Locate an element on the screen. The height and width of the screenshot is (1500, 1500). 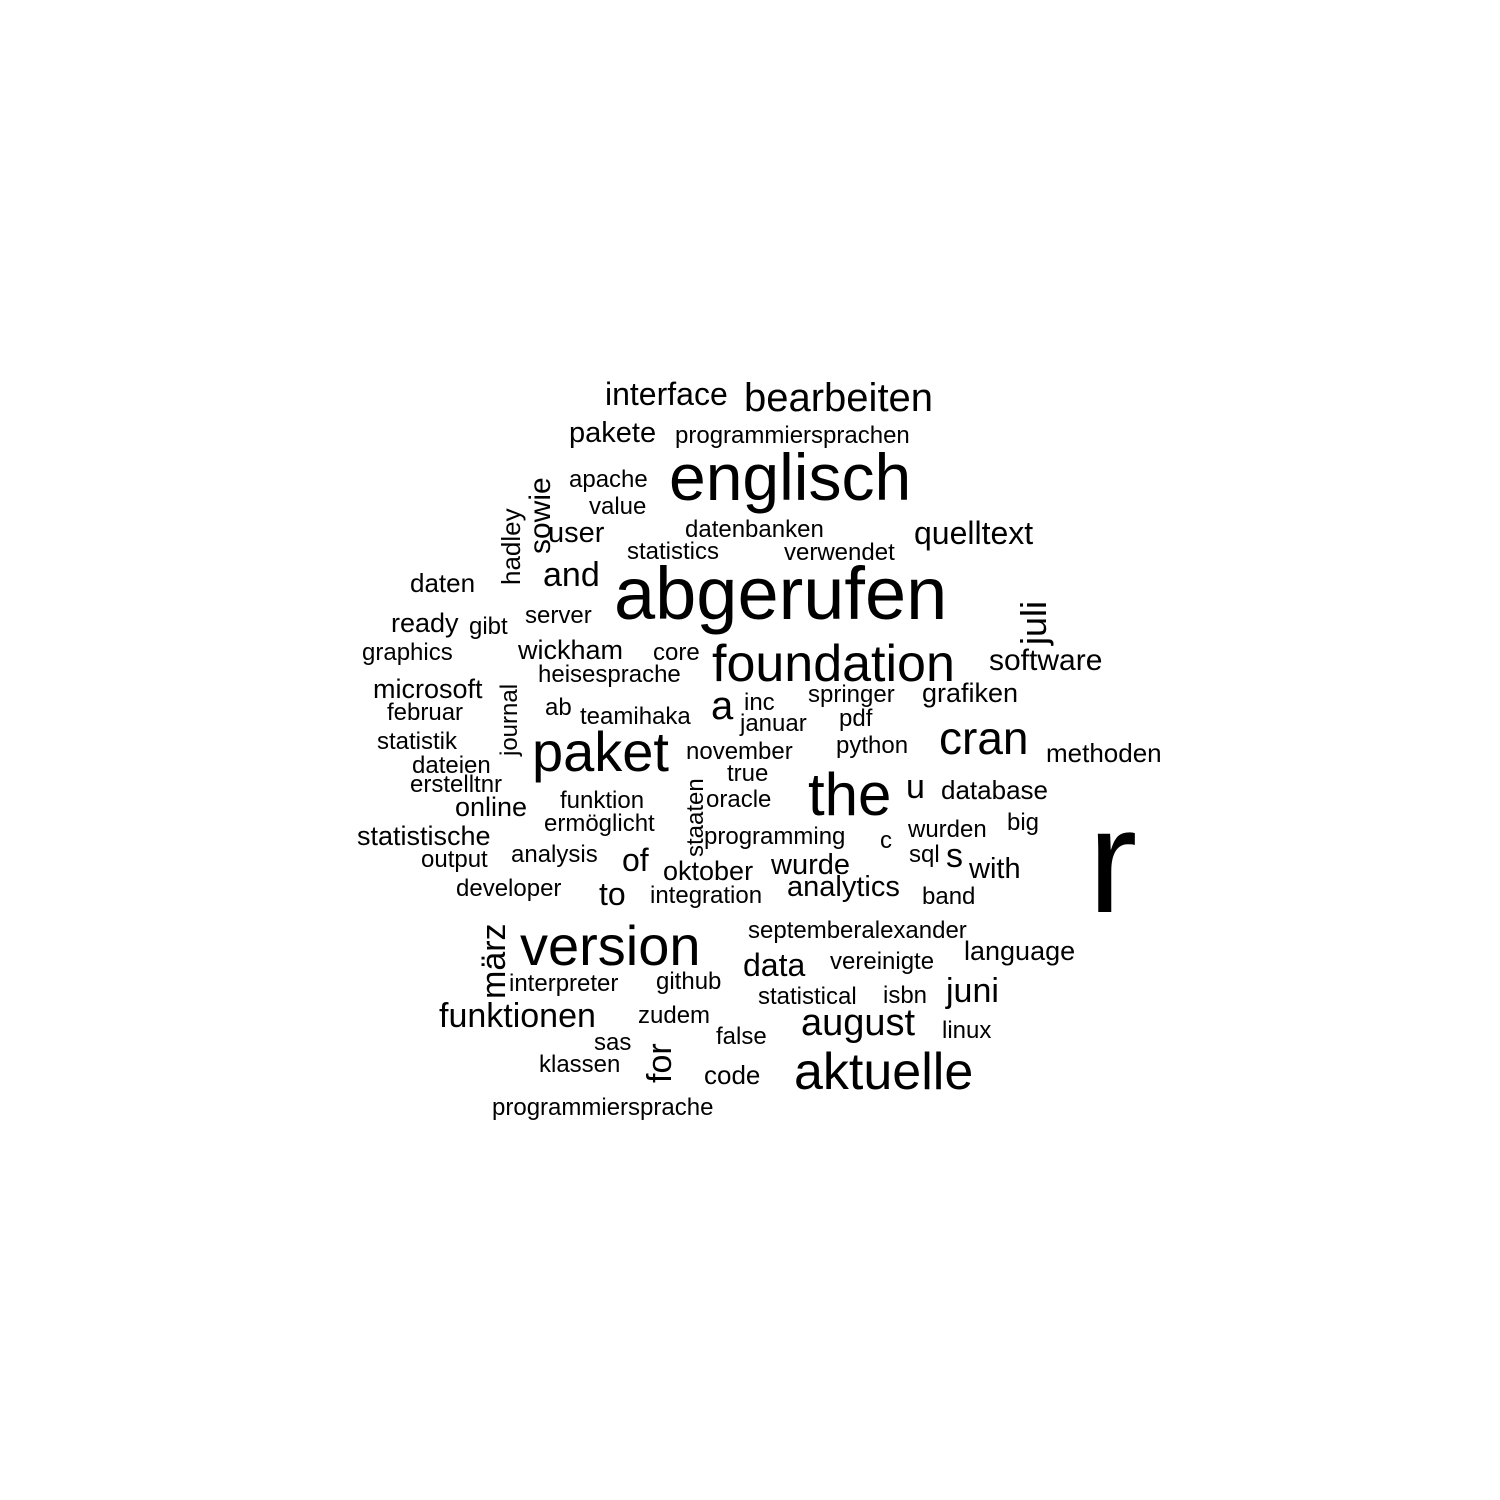
word-cloud-word: paket is located at coordinates (600, 751).